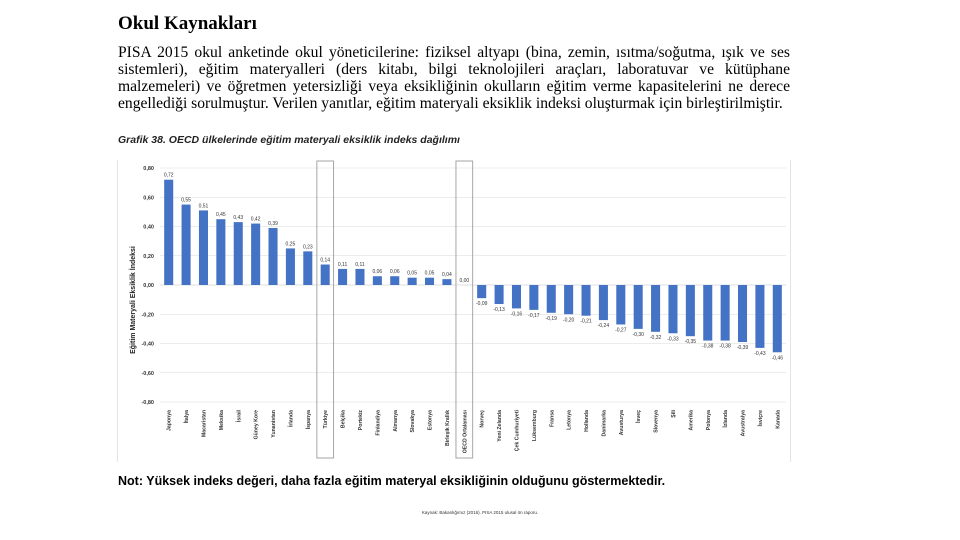  I want to click on data-label: 0,05, so click(430, 274).